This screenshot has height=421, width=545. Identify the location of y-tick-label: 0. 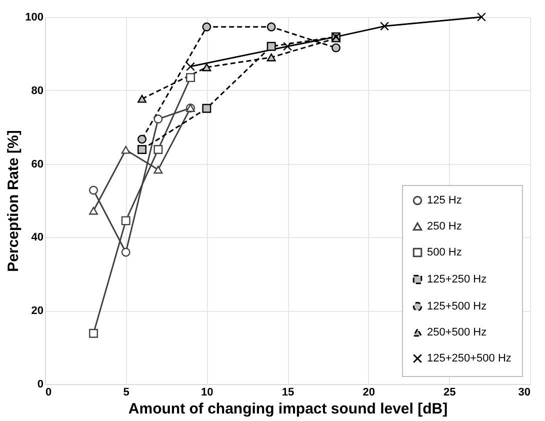
(40, 384).